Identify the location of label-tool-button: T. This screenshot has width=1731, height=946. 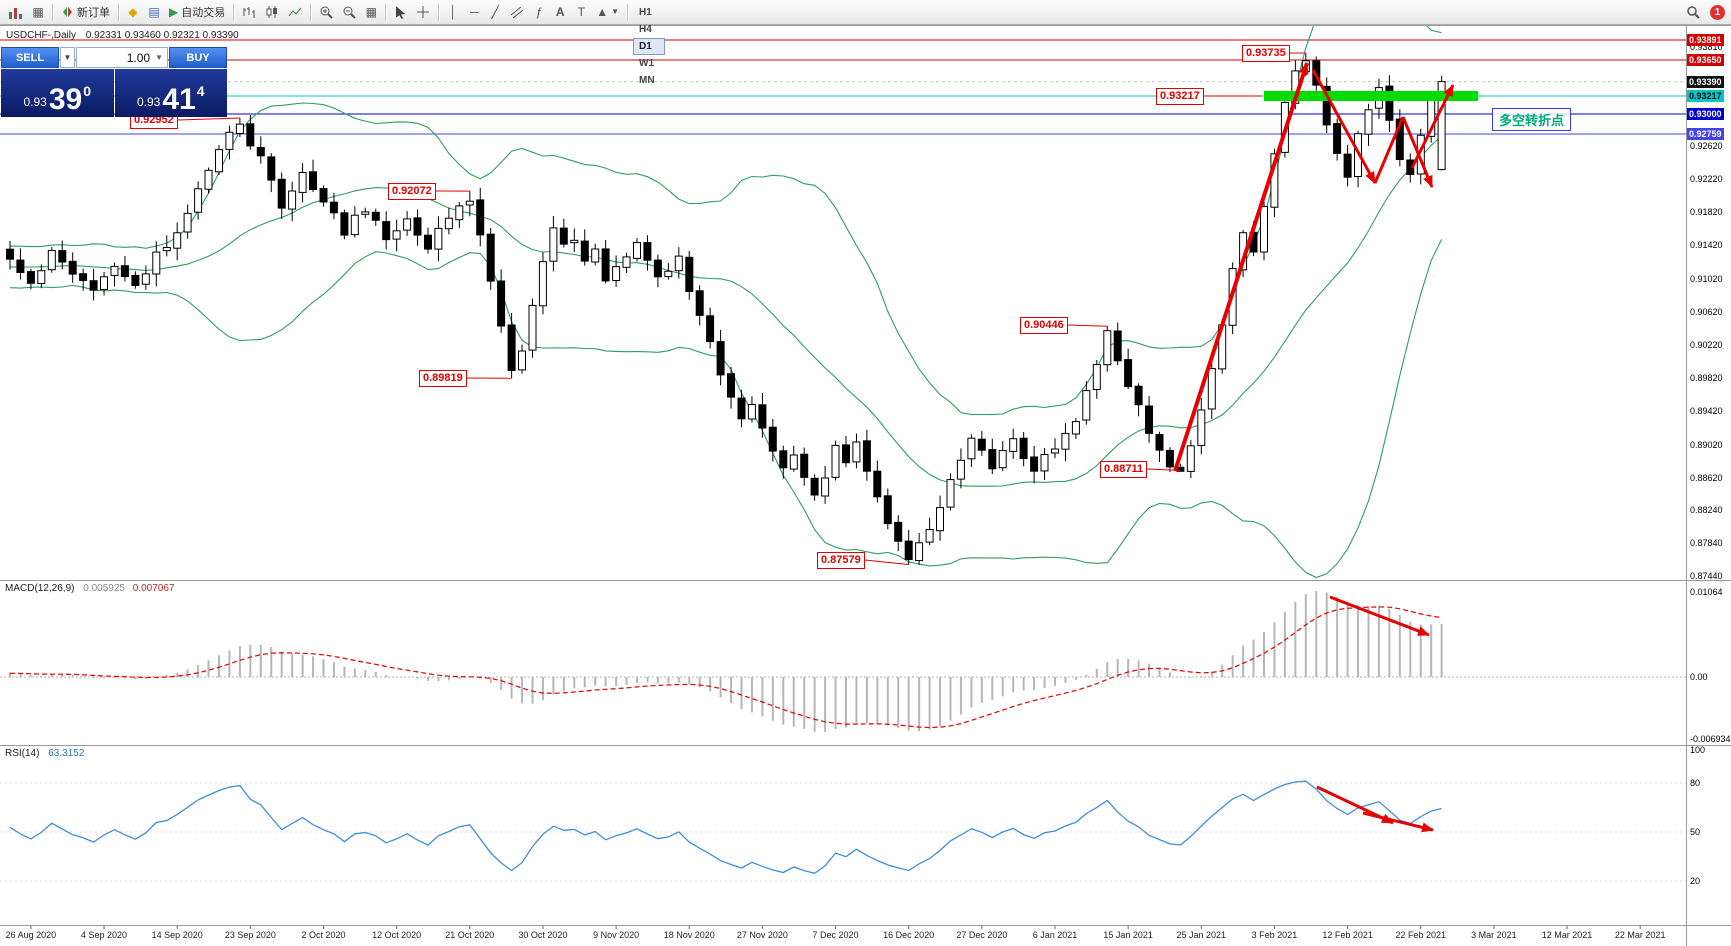
(581, 12).